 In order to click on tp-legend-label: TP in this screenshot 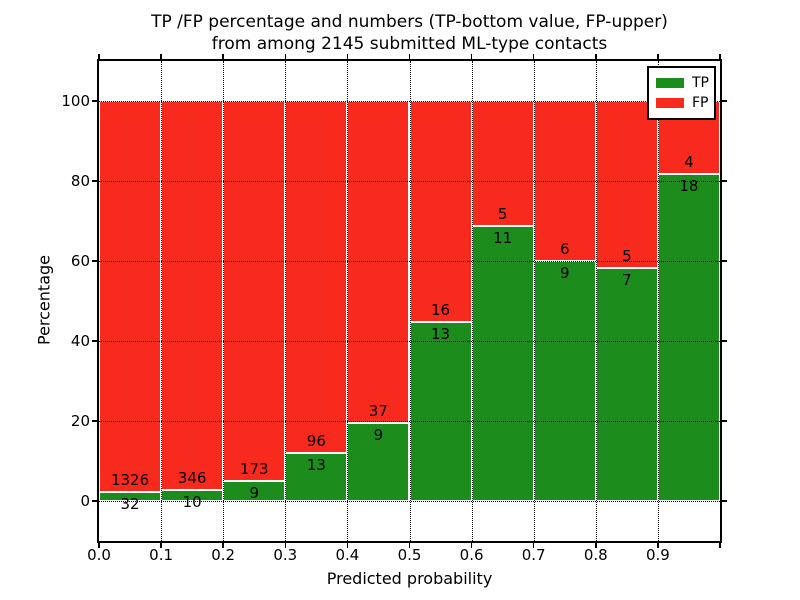, I will do `click(700, 83)`.